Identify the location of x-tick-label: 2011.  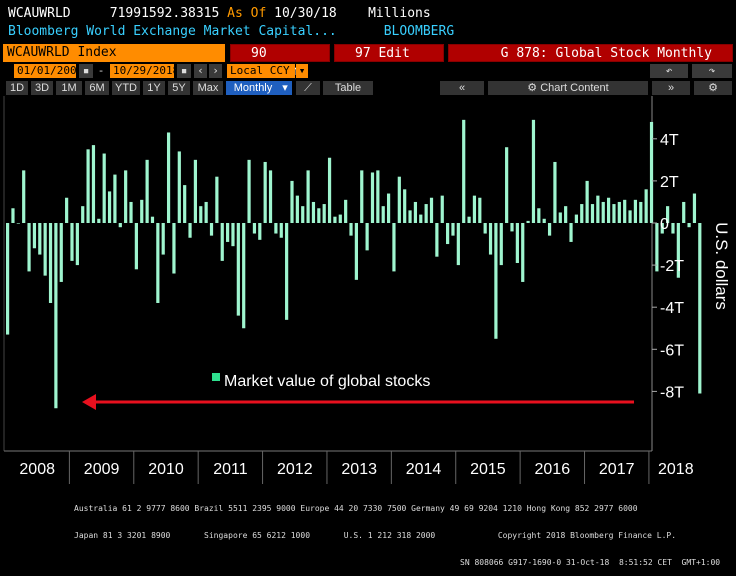
(230, 469).